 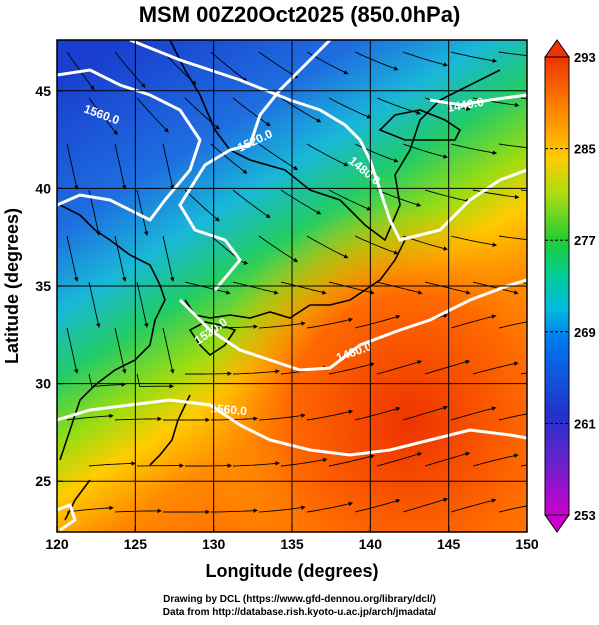 What do you see at coordinates (585, 423) in the screenshot?
I see `colorbar-tick-label: 261` at bounding box center [585, 423].